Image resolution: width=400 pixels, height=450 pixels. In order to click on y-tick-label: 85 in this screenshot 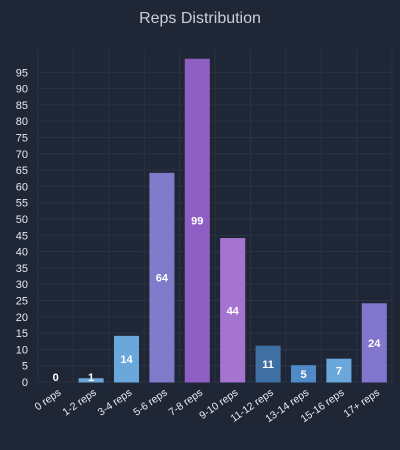, I will do `click(22, 106)`.